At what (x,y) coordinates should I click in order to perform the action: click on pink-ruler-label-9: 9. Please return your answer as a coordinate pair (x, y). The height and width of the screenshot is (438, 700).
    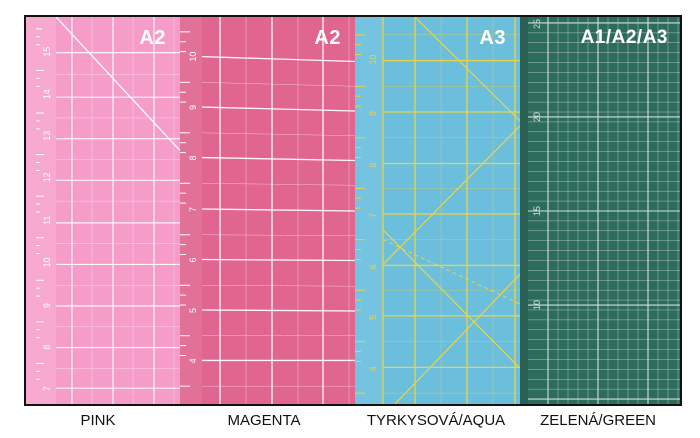
    Looking at the image, I should click on (47, 305).